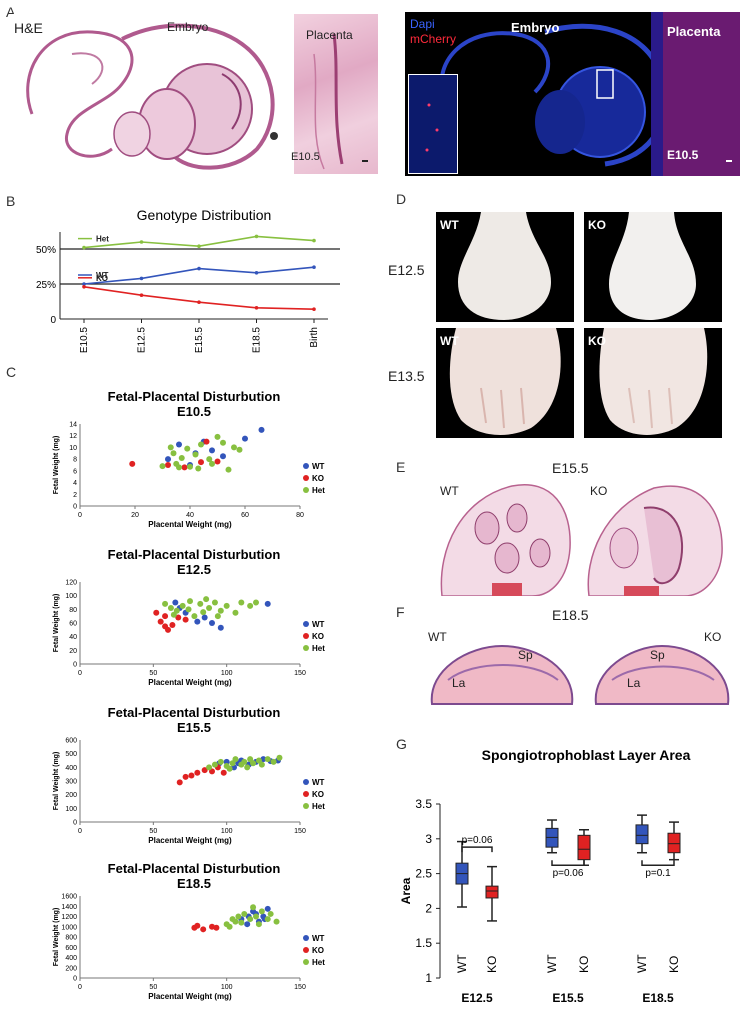 The width and height of the screenshot is (740, 1016). What do you see at coordinates (11, 201) in the screenshot?
I see `panel-label-b: B` at bounding box center [11, 201].